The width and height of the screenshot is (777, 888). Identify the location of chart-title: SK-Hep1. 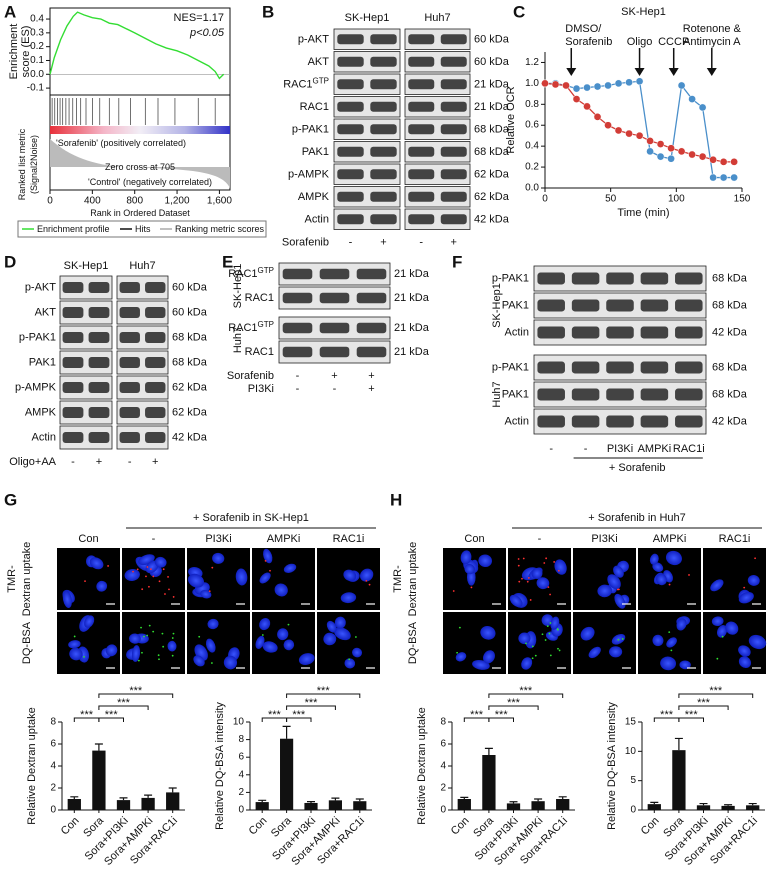
(643, 12).